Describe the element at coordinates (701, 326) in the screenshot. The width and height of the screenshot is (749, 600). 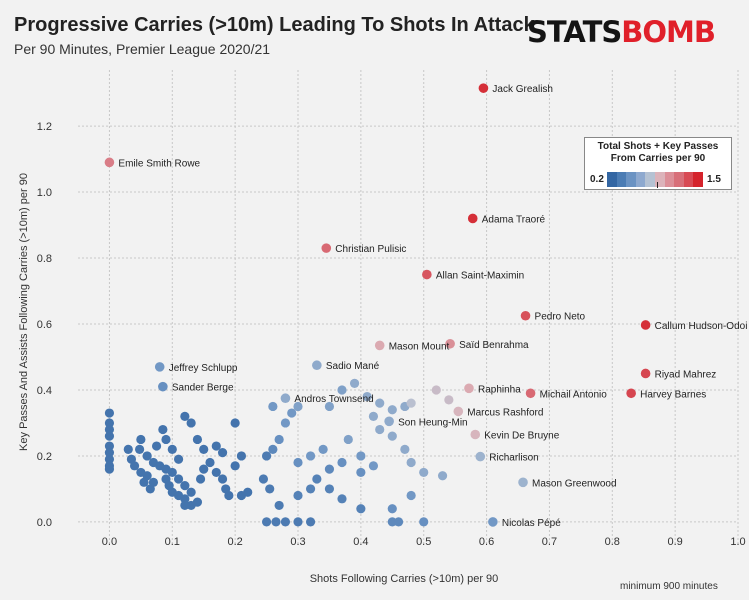
I see `player-label: Callum Hudson-Odoi` at that location.